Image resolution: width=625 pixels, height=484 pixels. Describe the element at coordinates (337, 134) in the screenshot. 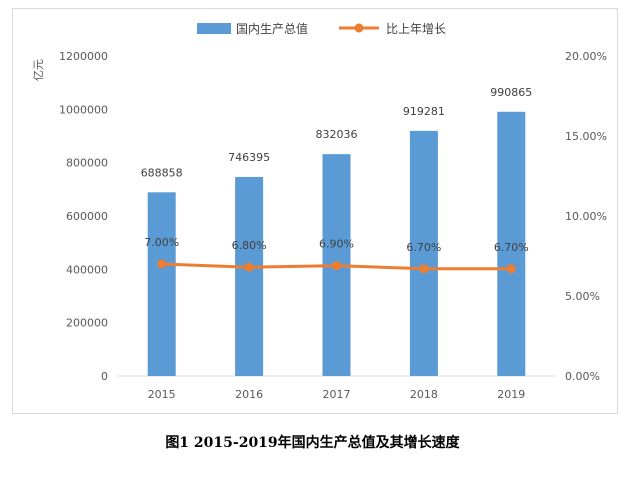

I see `bar-data-label: 832036` at that location.